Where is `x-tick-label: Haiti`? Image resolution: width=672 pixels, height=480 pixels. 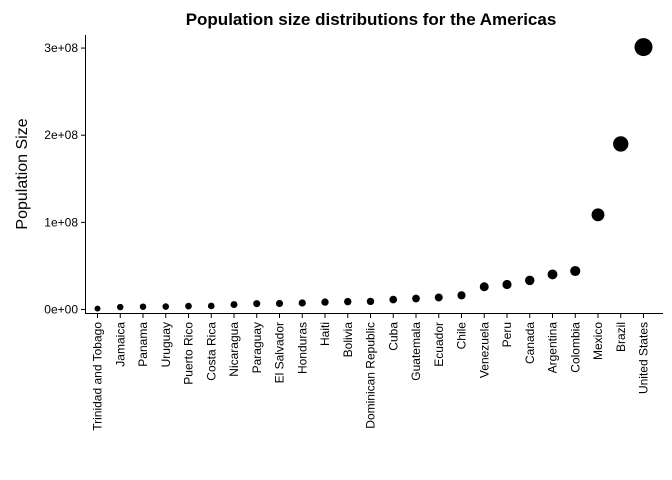
x-tick-label: Haiti is located at coordinates (325, 334).